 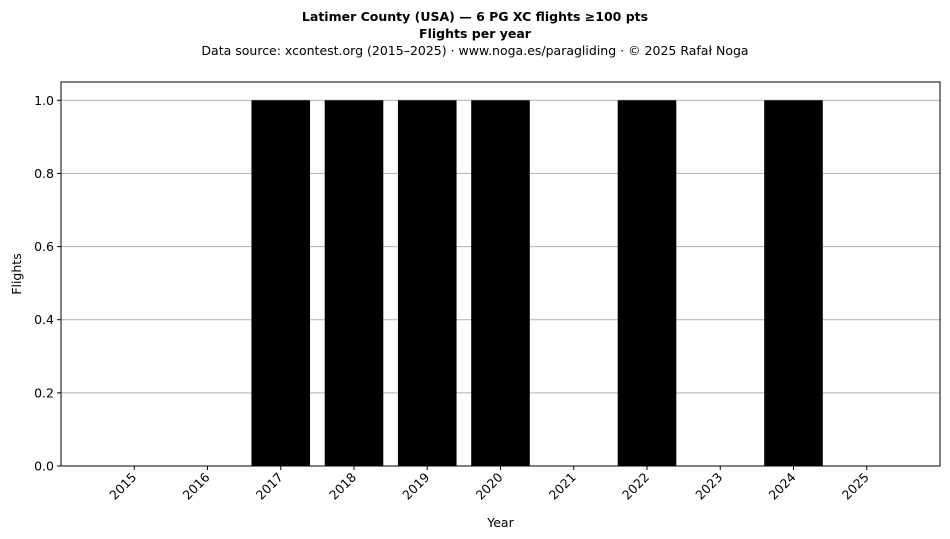 What do you see at coordinates (44, 100) in the screenshot?
I see `y-tick-label: 1.0` at bounding box center [44, 100].